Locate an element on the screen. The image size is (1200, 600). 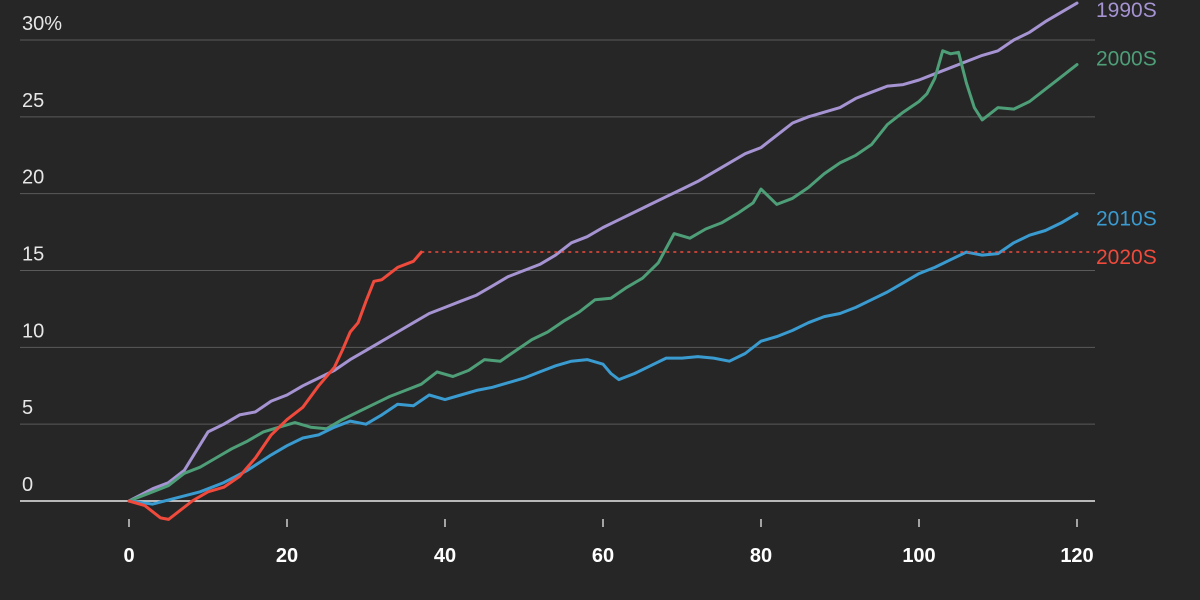
series-label-2010s: 2010S is located at coordinates (1126, 219).